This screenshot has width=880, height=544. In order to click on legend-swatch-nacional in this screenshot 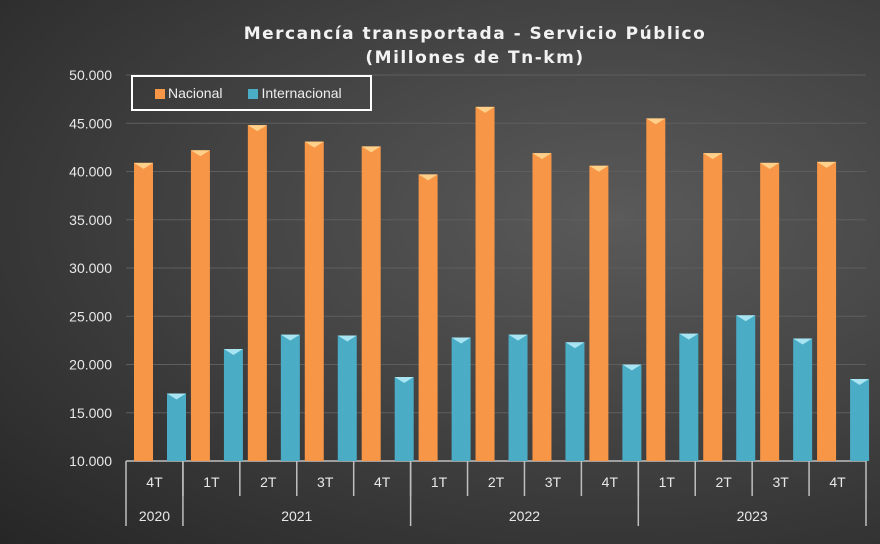, I will do `click(160, 94)`.